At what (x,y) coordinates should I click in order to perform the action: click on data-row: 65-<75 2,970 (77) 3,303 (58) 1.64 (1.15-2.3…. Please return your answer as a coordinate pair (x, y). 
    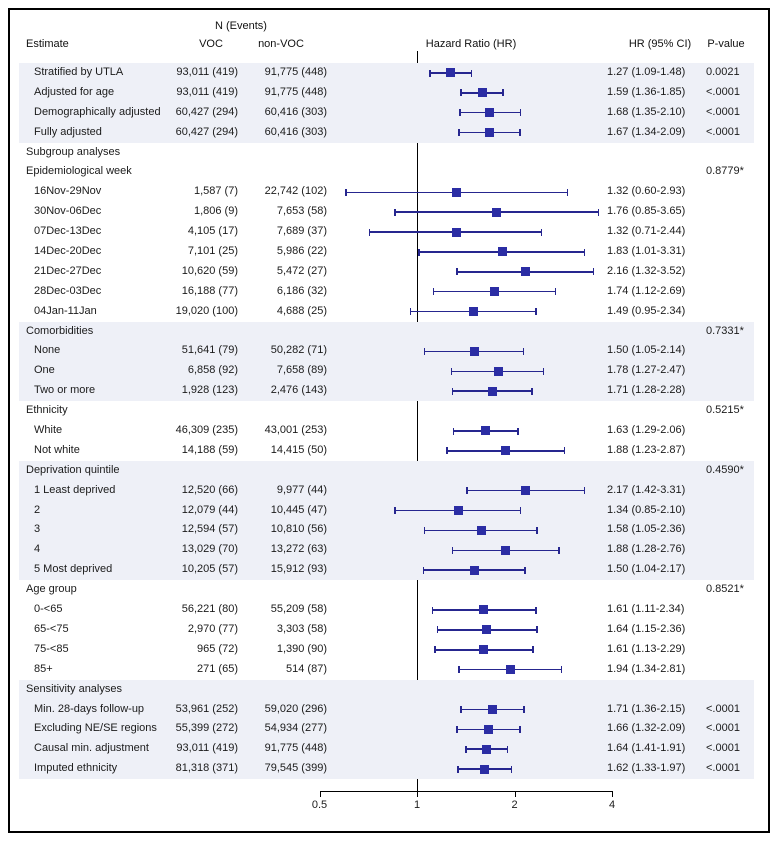
    Looking at the image, I should click on (389, 630).